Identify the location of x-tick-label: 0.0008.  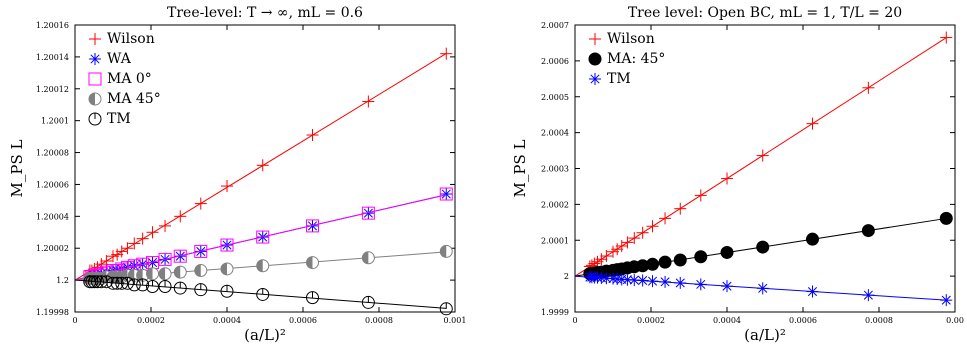
(879, 320).